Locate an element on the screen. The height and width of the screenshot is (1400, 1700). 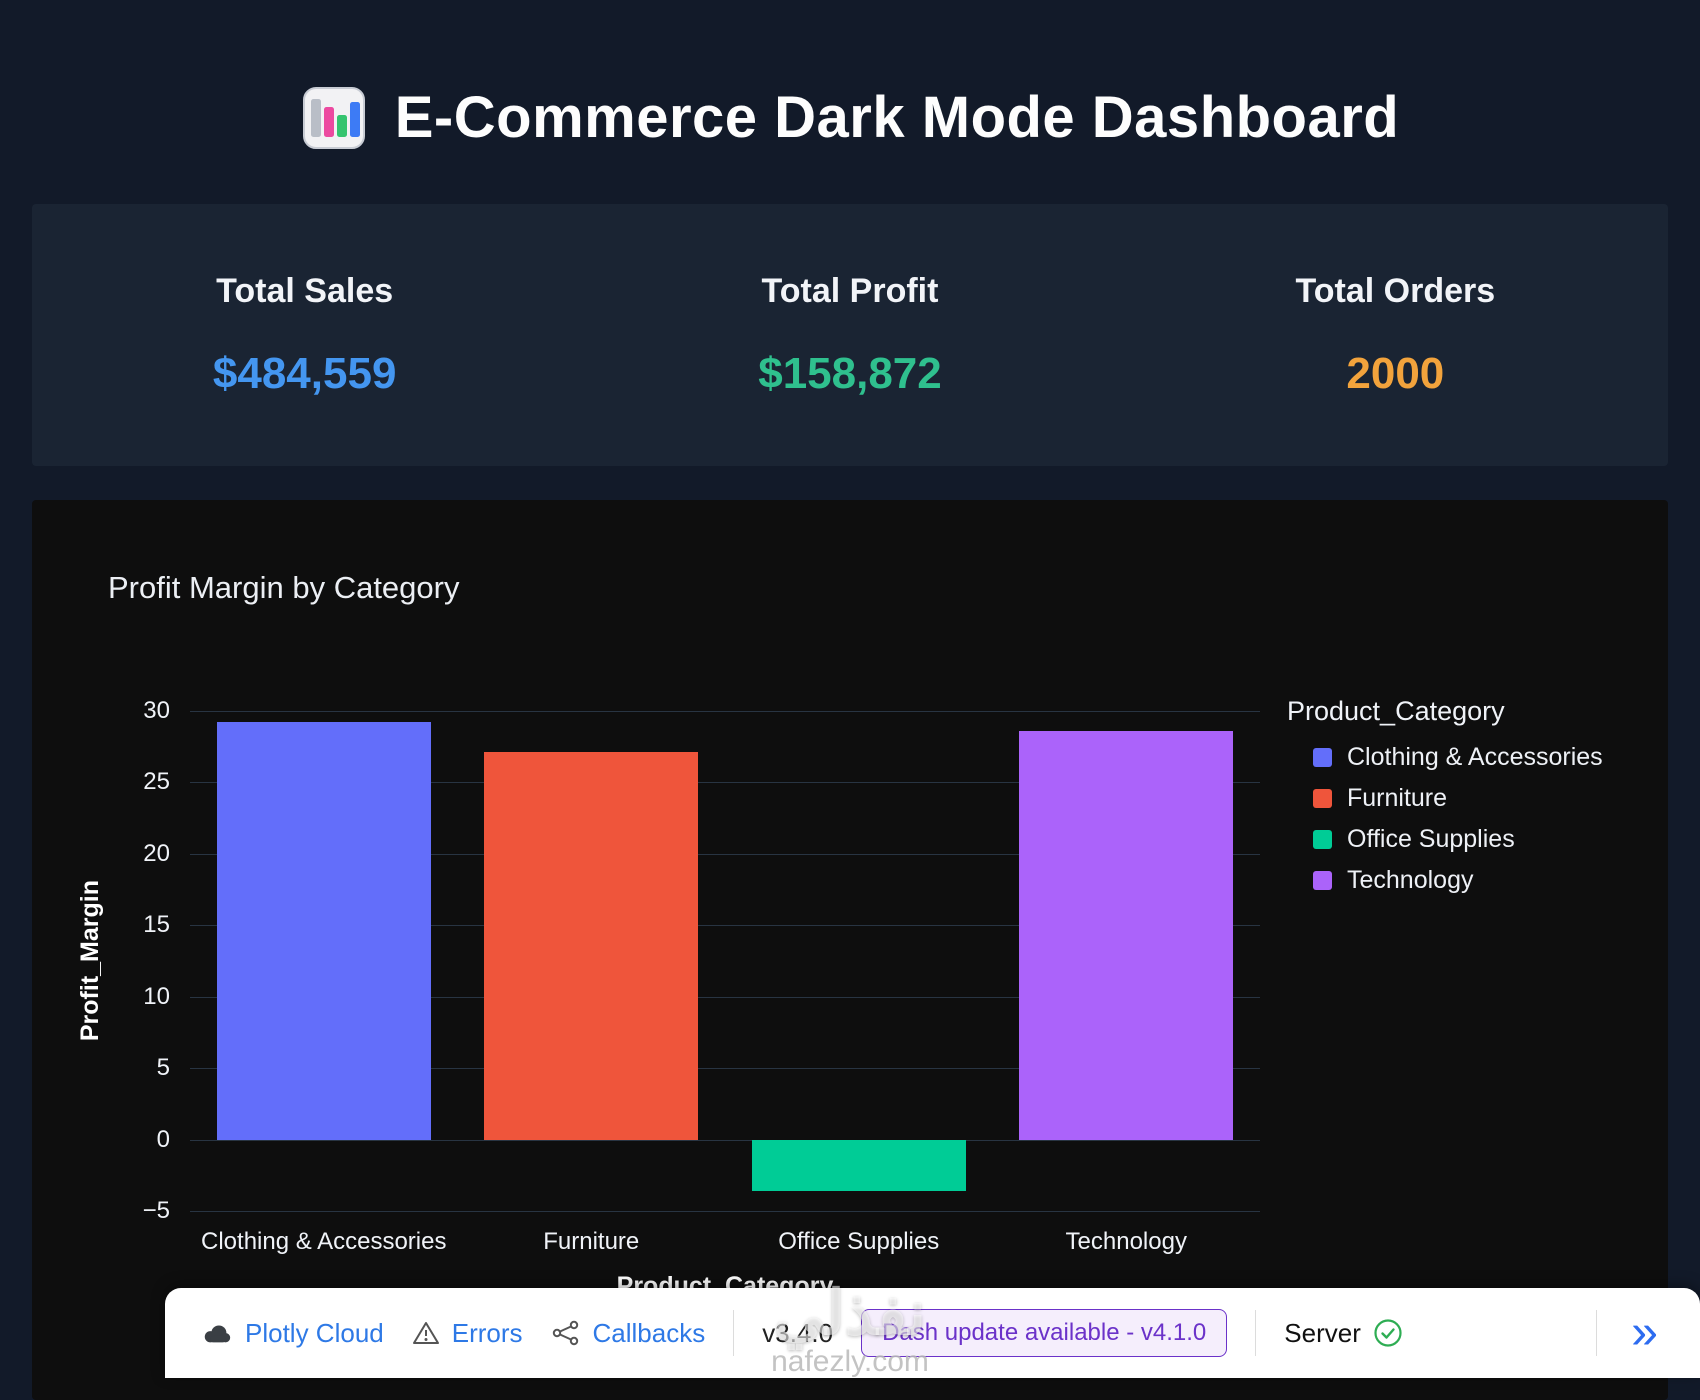
bar-furniture is located at coordinates (591, 946).